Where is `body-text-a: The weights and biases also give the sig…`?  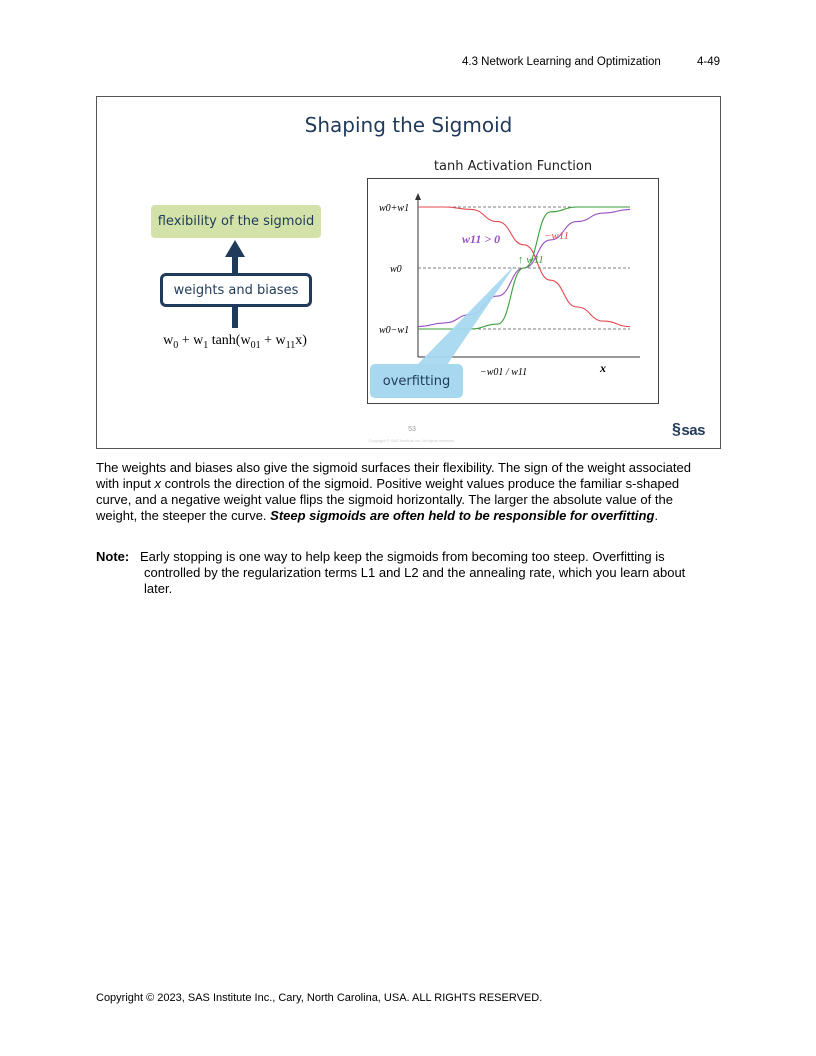 body-text-a: The weights and biases also give the sig… is located at coordinates (393, 475).